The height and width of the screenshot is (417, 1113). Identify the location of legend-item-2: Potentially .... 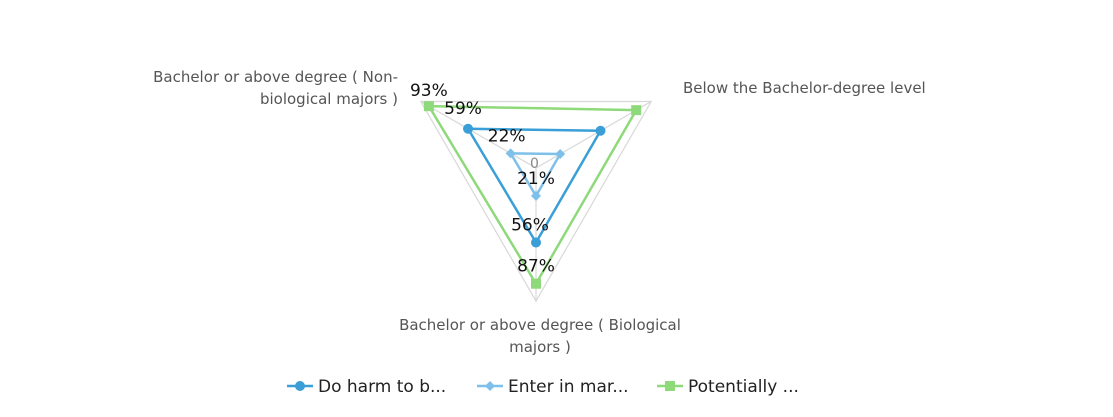
(728, 387).